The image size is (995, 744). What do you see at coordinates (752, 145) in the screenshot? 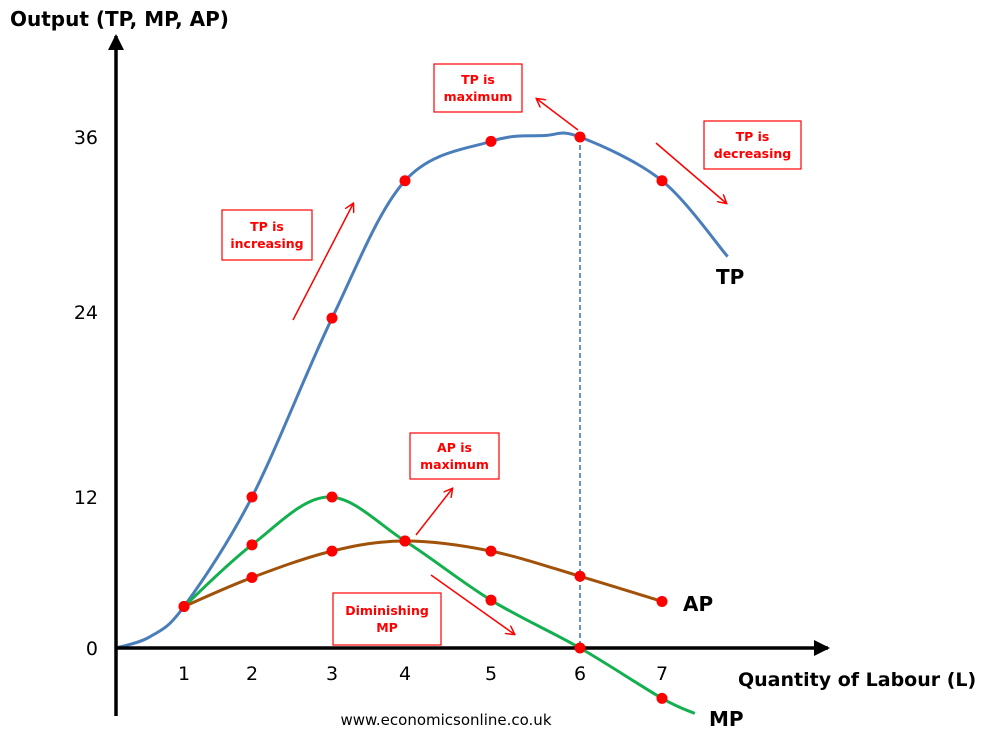
I see `annotation-box: TP is decreasing` at bounding box center [752, 145].